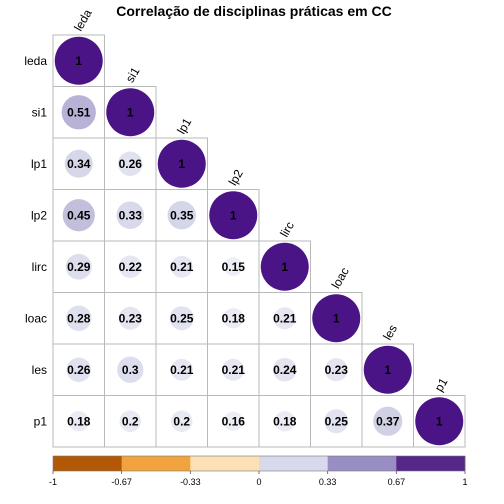  I want to click on cell-les-si1: 0.3, so click(130, 369).